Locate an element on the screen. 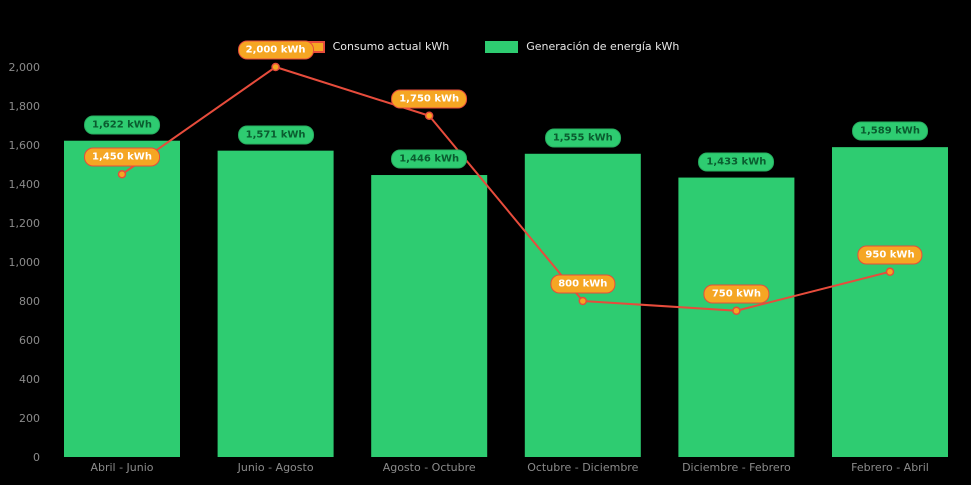 Image resolution: width=971 pixels, height=485 pixels. legend-item-consumo: Consumo actual kWh is located at coordinates (370, 46).